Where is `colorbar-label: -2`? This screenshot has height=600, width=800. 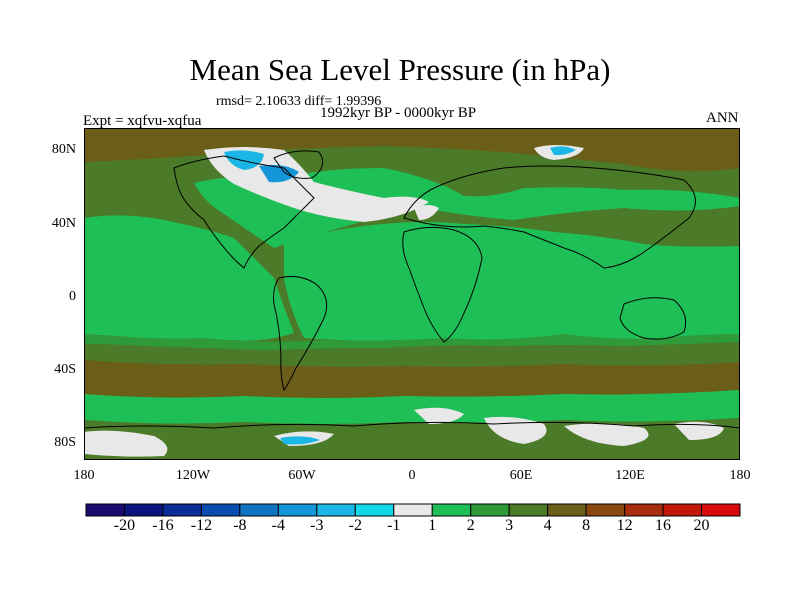
colorbar-label: -2 is located at coordinates (355, 525).